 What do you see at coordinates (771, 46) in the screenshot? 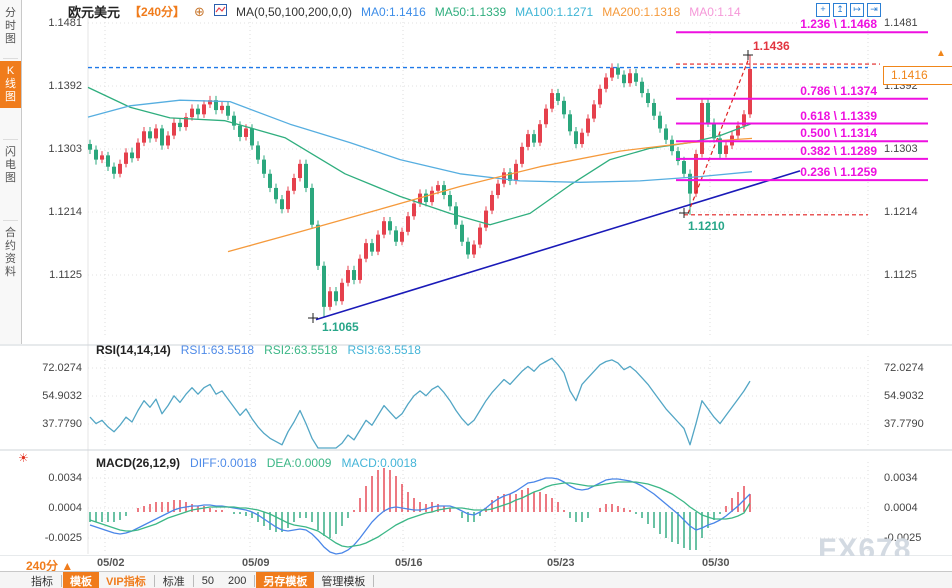
I see `price-annotation: 1.1436` at bounding box center [771, 46].